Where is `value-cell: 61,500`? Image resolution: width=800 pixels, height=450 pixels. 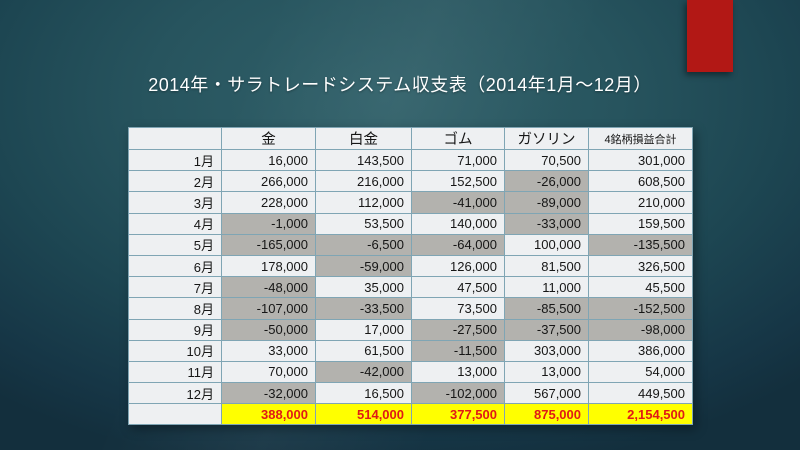 value-cell: 61,500 is located at coordinates (363, 350).